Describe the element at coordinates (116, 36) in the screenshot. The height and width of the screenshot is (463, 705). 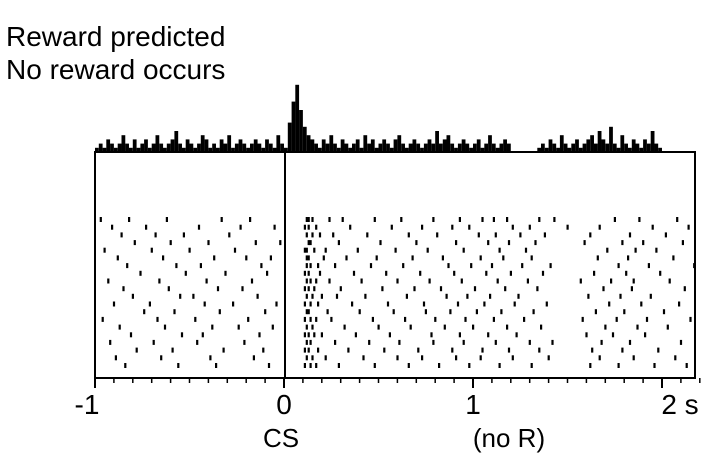
I see `chart-title-line-1: Reward predicted` at that location.